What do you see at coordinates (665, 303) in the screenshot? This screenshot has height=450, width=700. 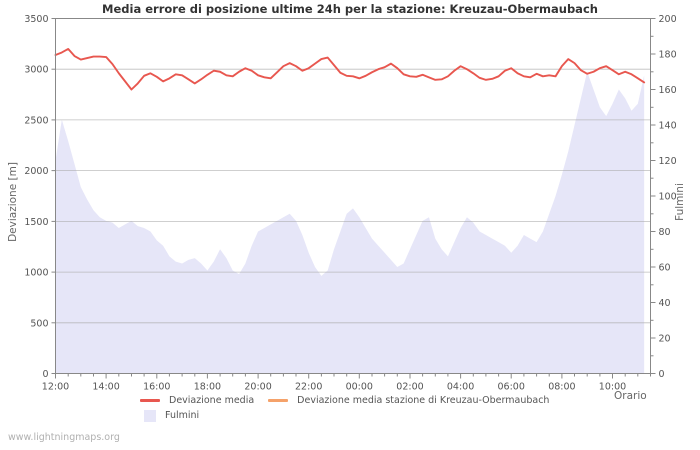 I see `svg-text: 40` at bounding box center [665, 303].